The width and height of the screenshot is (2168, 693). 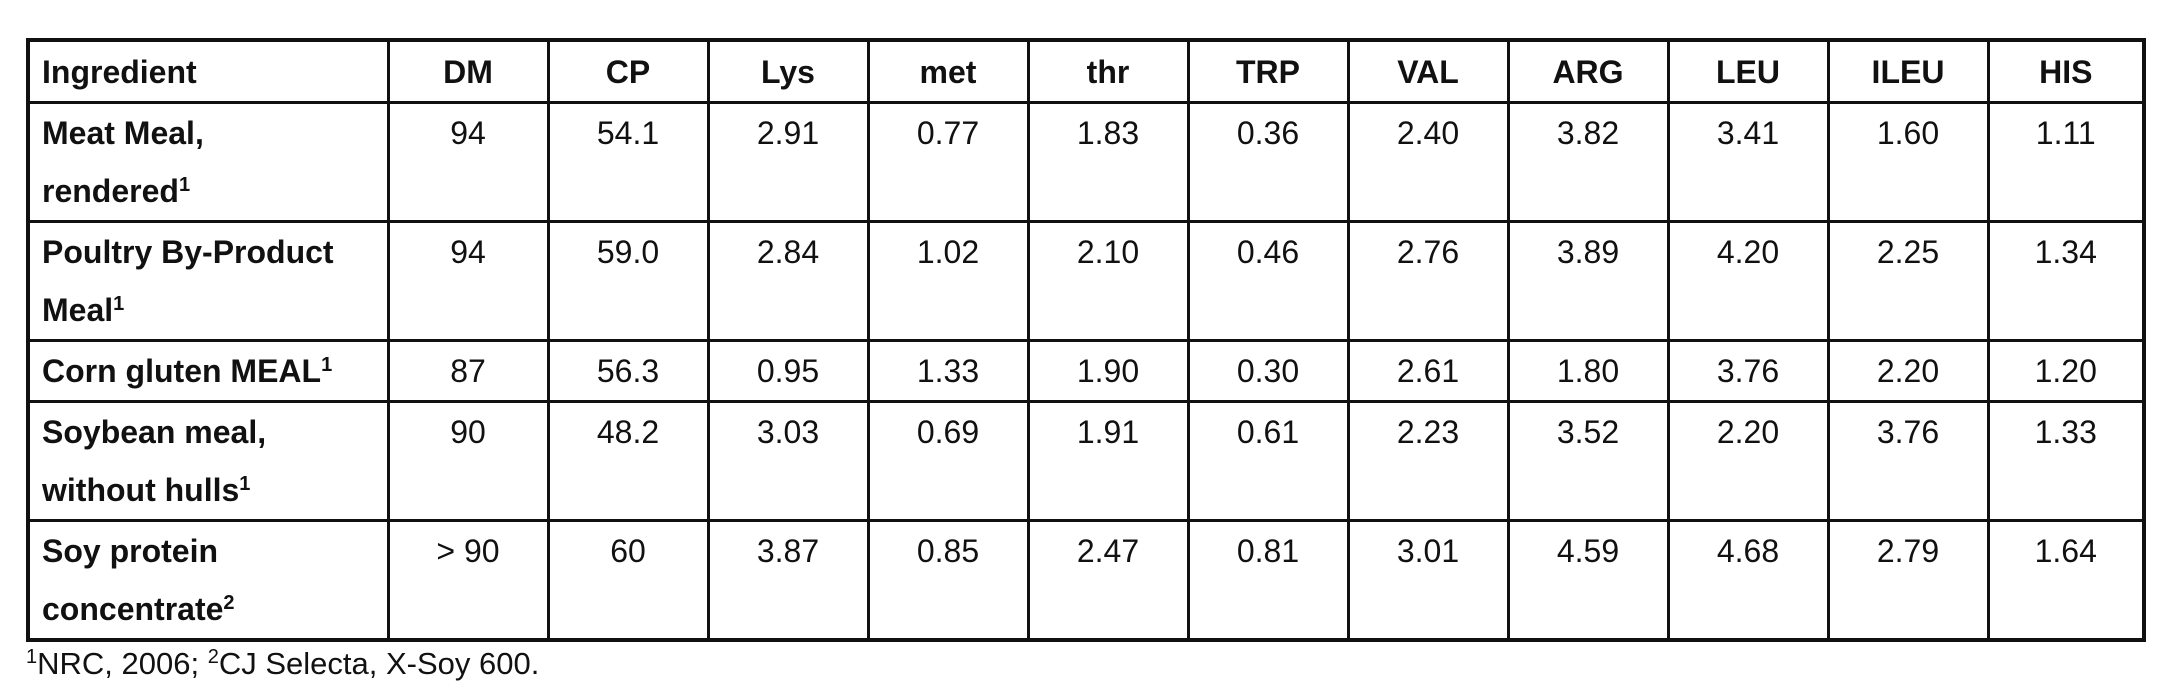 What do you see at coordinates (1428, 461) in the screenshot?
I see `value-cell-val: 2.23` at bounding box center [1428, 461].